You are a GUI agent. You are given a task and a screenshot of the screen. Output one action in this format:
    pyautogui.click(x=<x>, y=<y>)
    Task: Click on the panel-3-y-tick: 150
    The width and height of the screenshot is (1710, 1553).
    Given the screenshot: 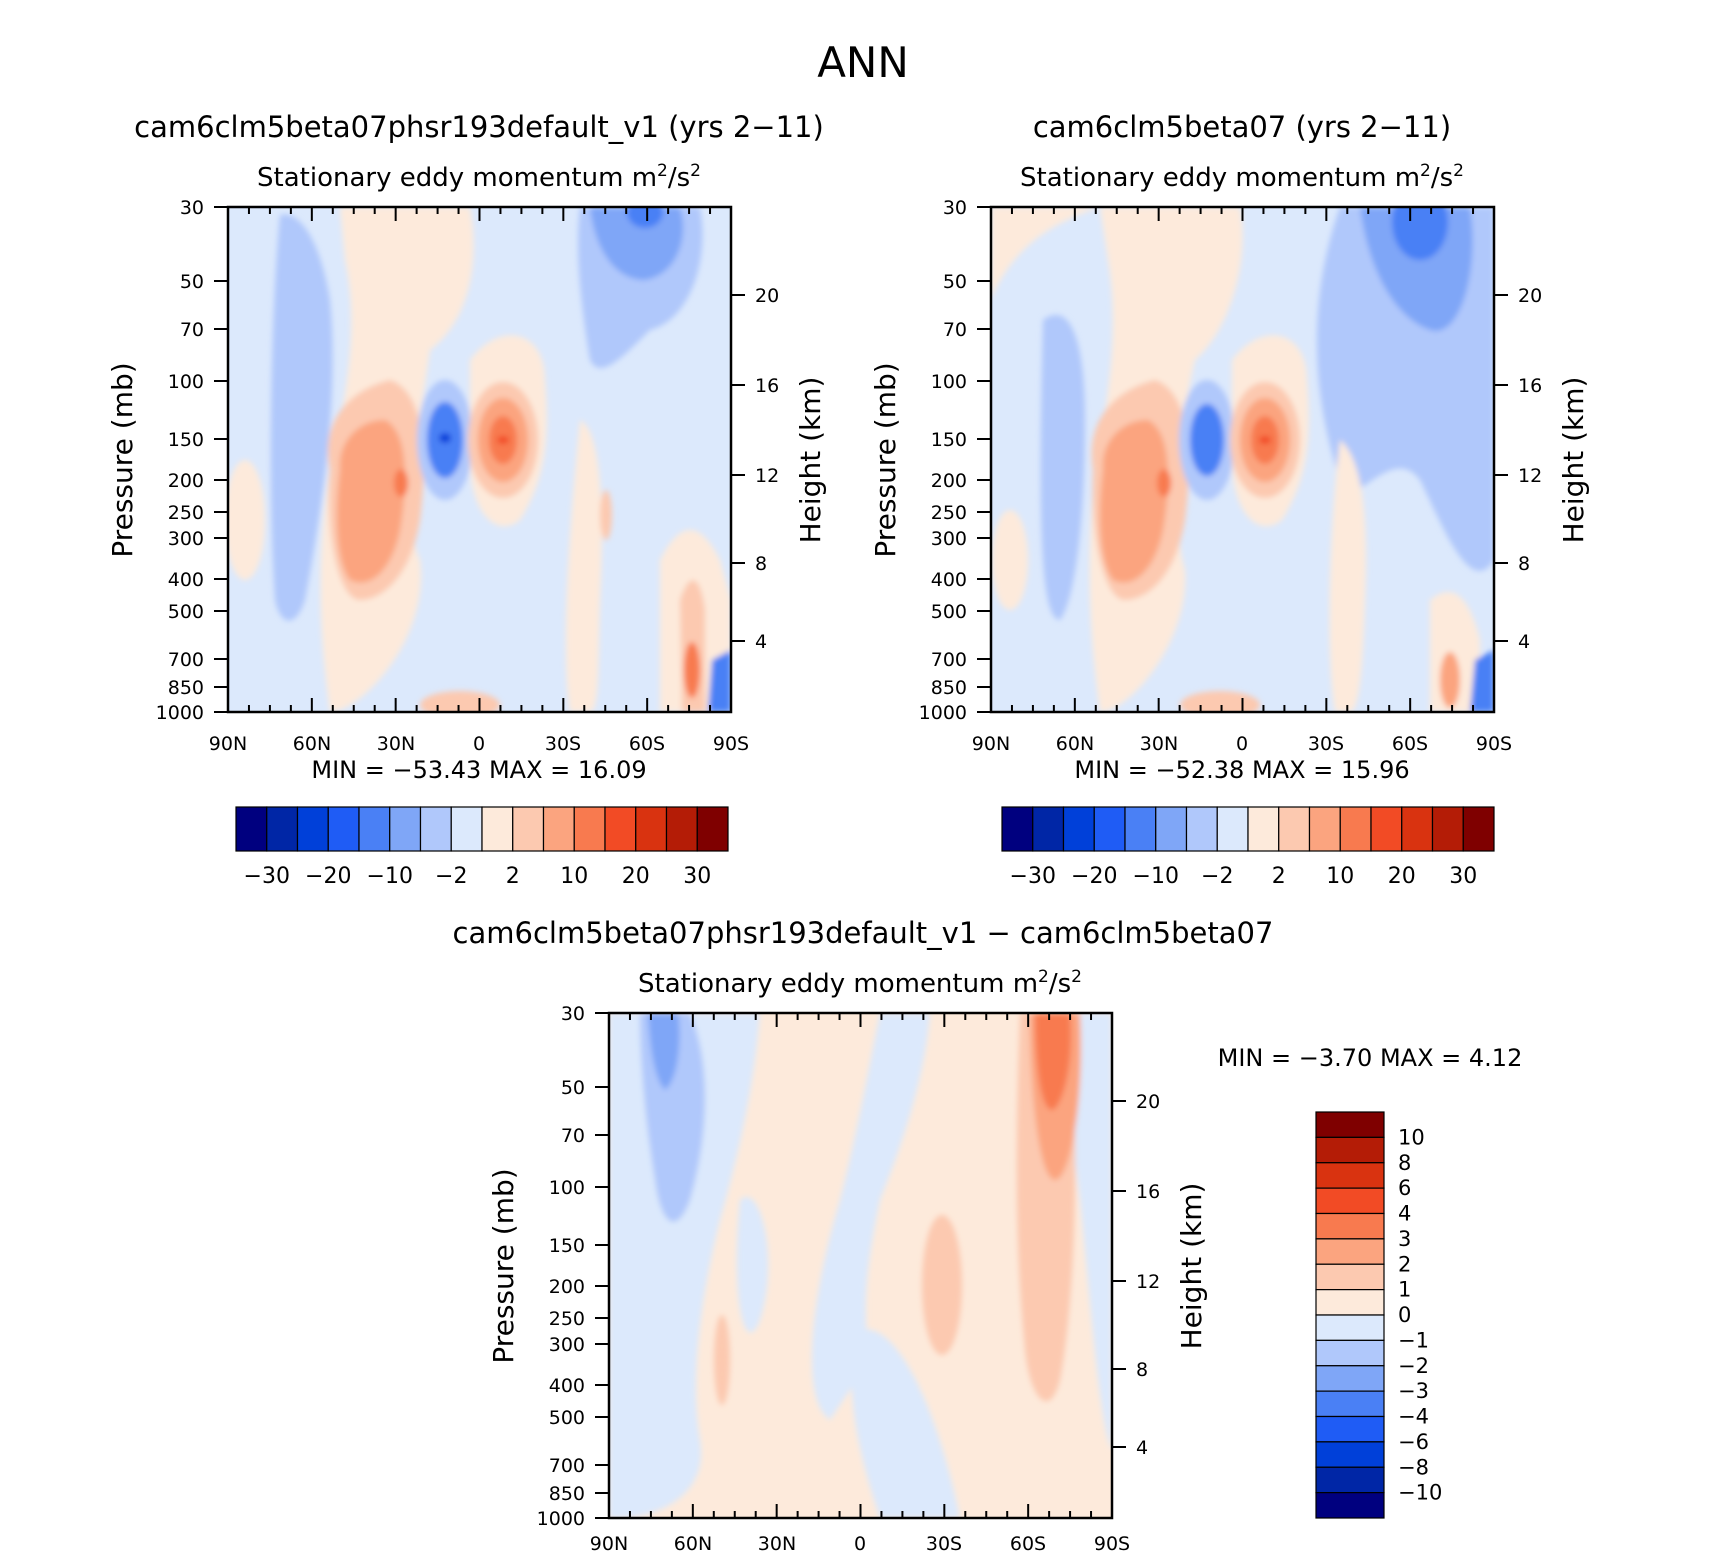 What is the action you would take?
    pyautogui.click(x=567, y=1246)
    